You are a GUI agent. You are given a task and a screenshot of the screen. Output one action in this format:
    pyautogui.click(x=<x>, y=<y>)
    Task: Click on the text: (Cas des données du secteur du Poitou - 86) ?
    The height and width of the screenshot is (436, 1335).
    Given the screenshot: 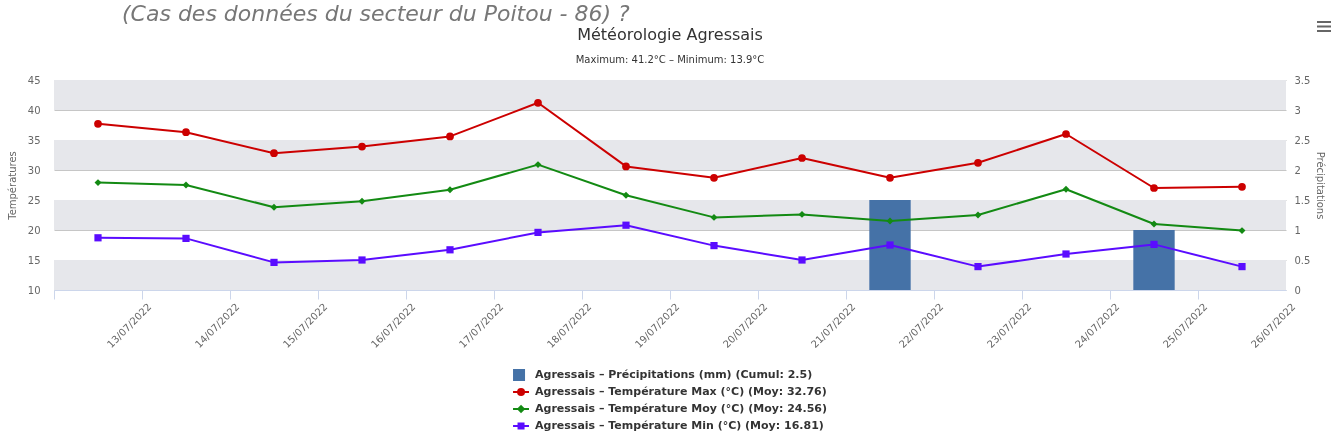 What is the action you would take?
    pyautogui.click(x=376, y=13)
    